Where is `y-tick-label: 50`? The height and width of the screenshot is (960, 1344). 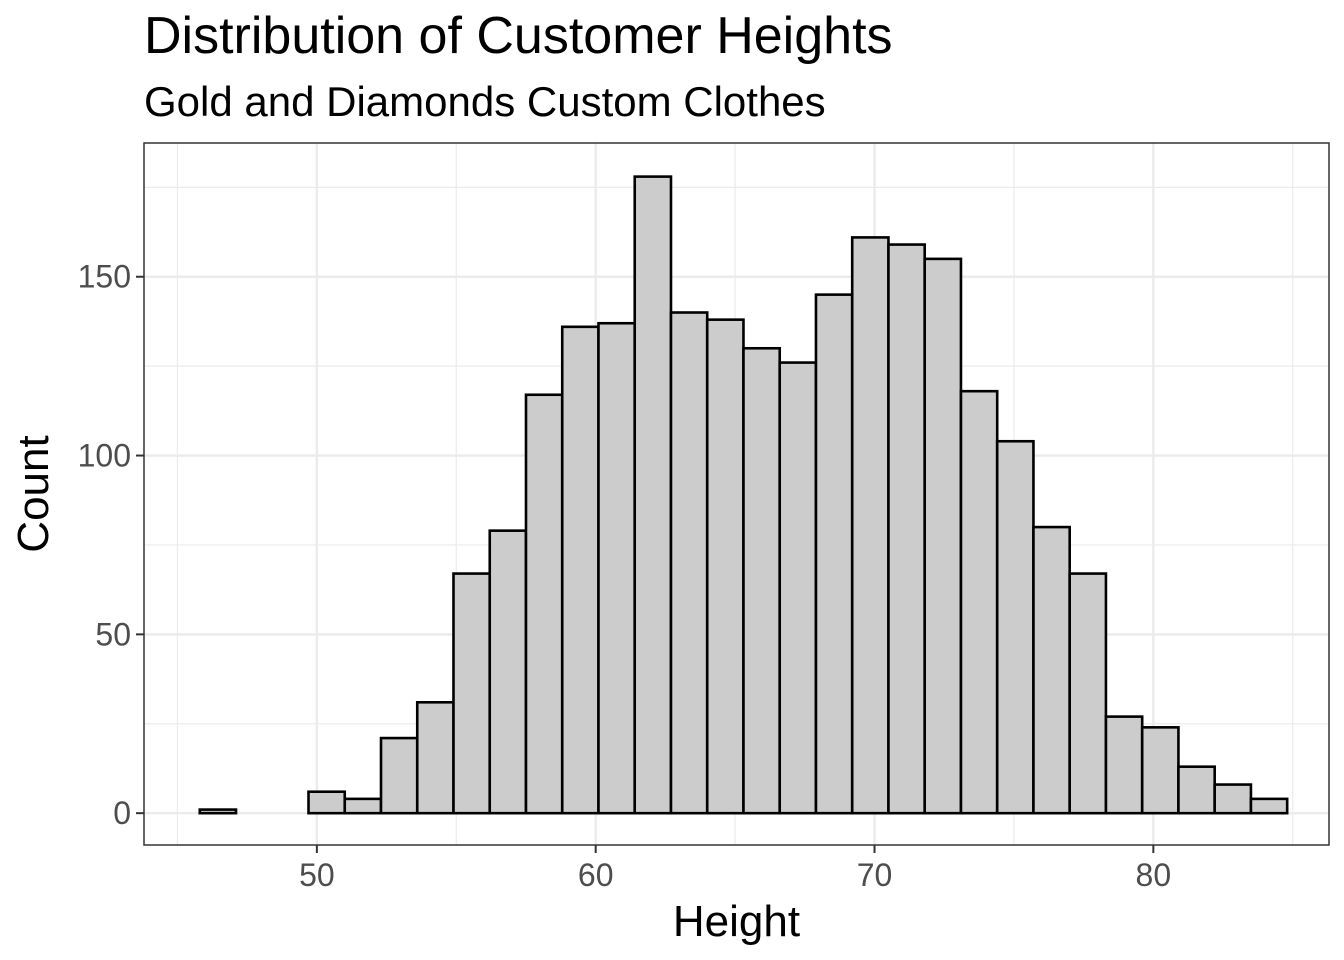 y-tick-label: 50 is located at coordinates (113, 634).